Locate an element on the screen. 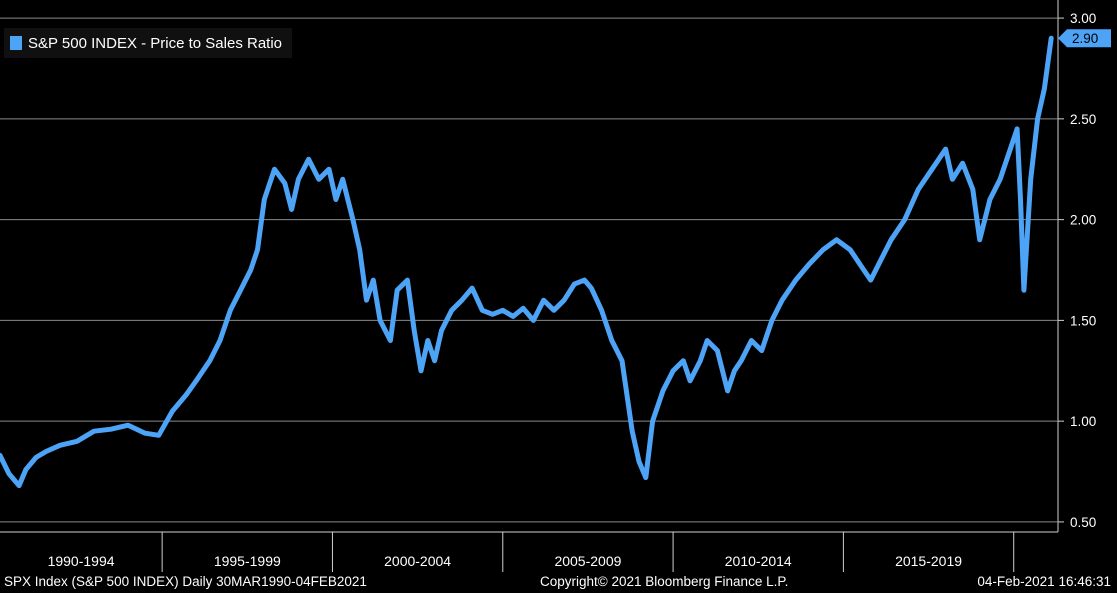  y-tick-label: 2.00 is located at coordinates (1083, 220).